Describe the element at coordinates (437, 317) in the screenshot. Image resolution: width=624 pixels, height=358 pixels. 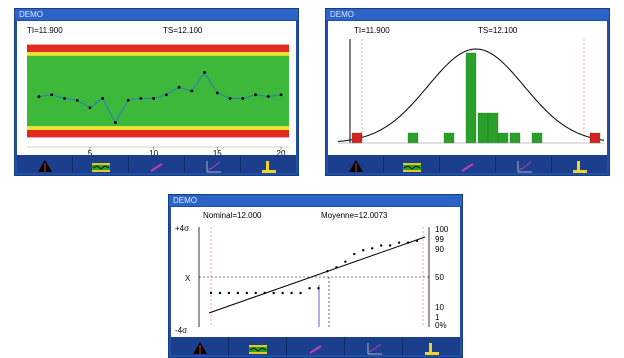
I see `right-axis-tick: 1` at that location.